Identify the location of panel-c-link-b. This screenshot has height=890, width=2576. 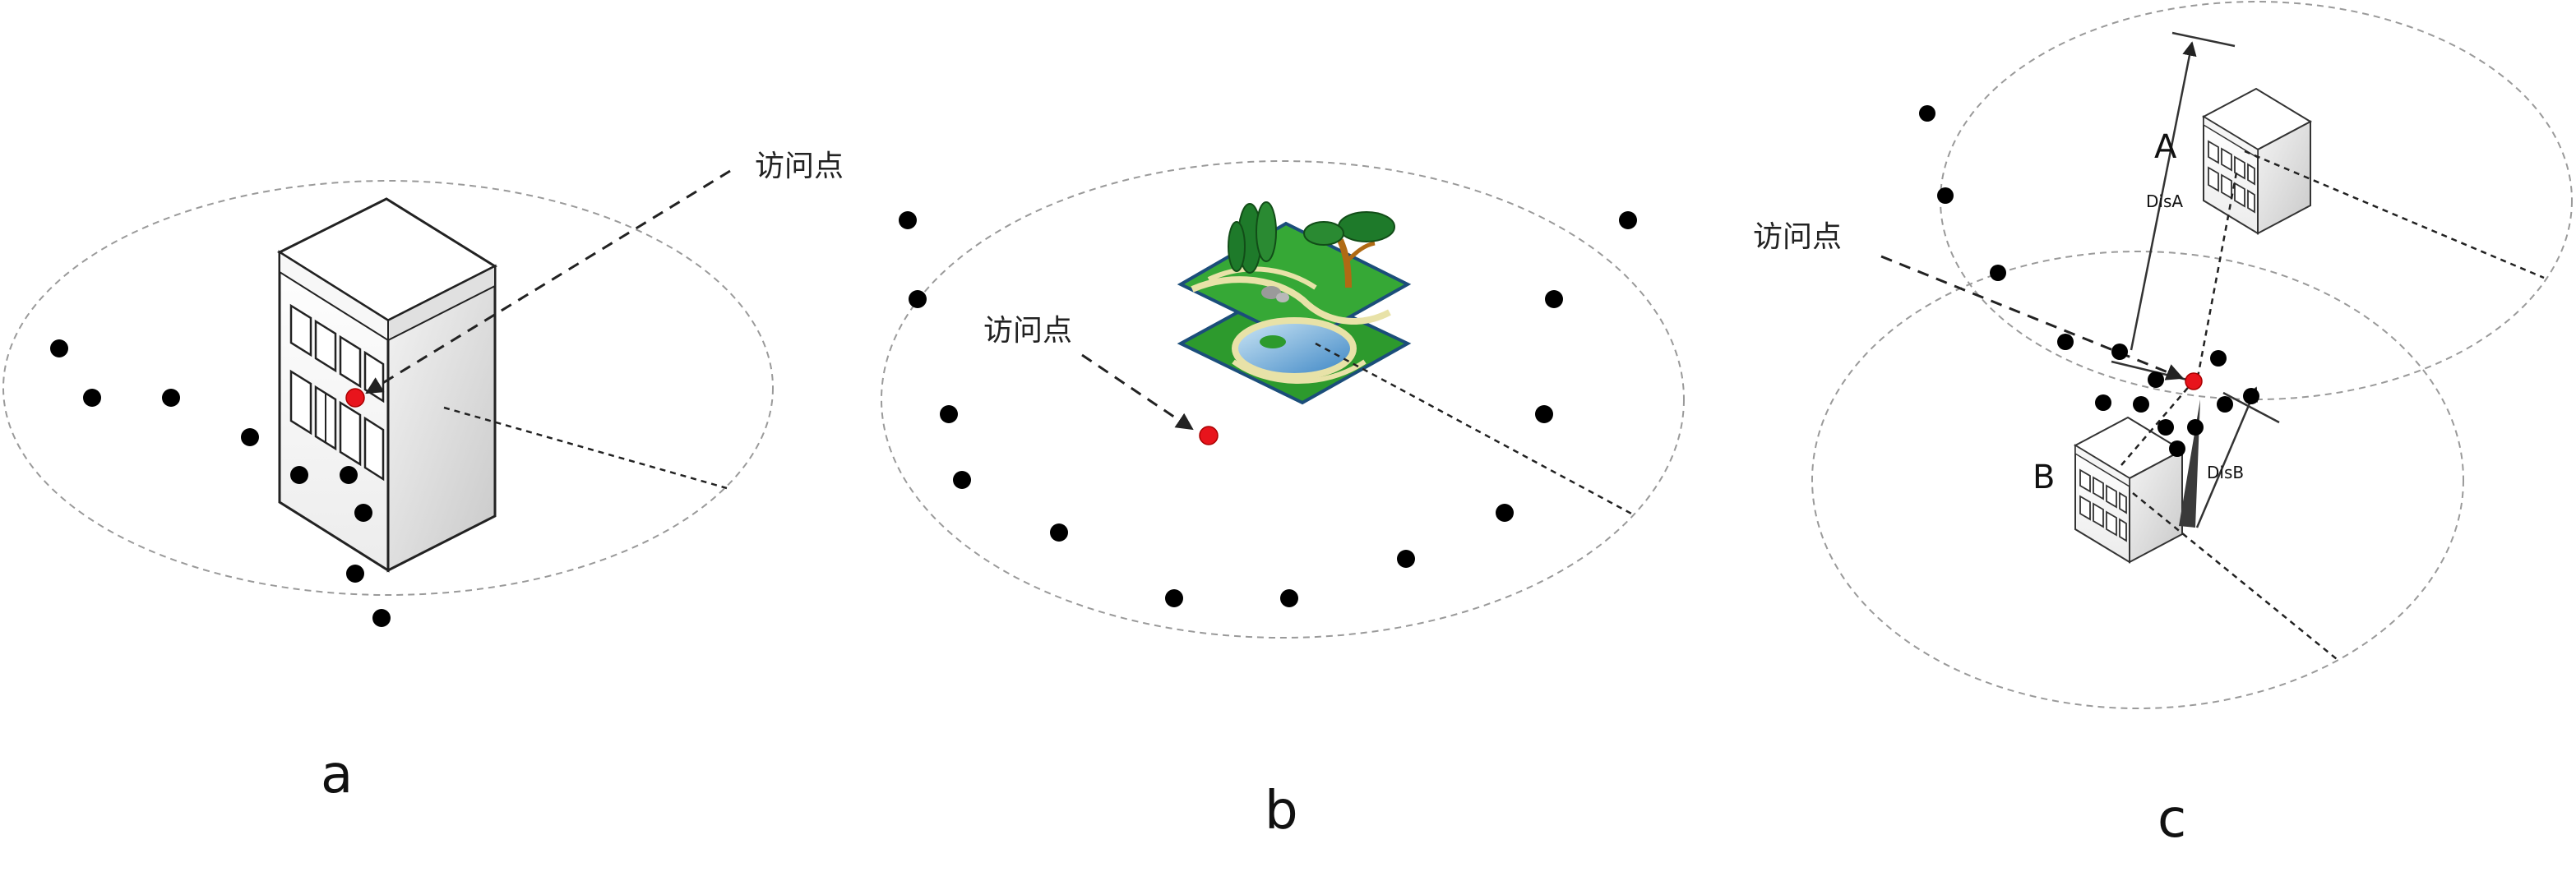
(2156, 424).